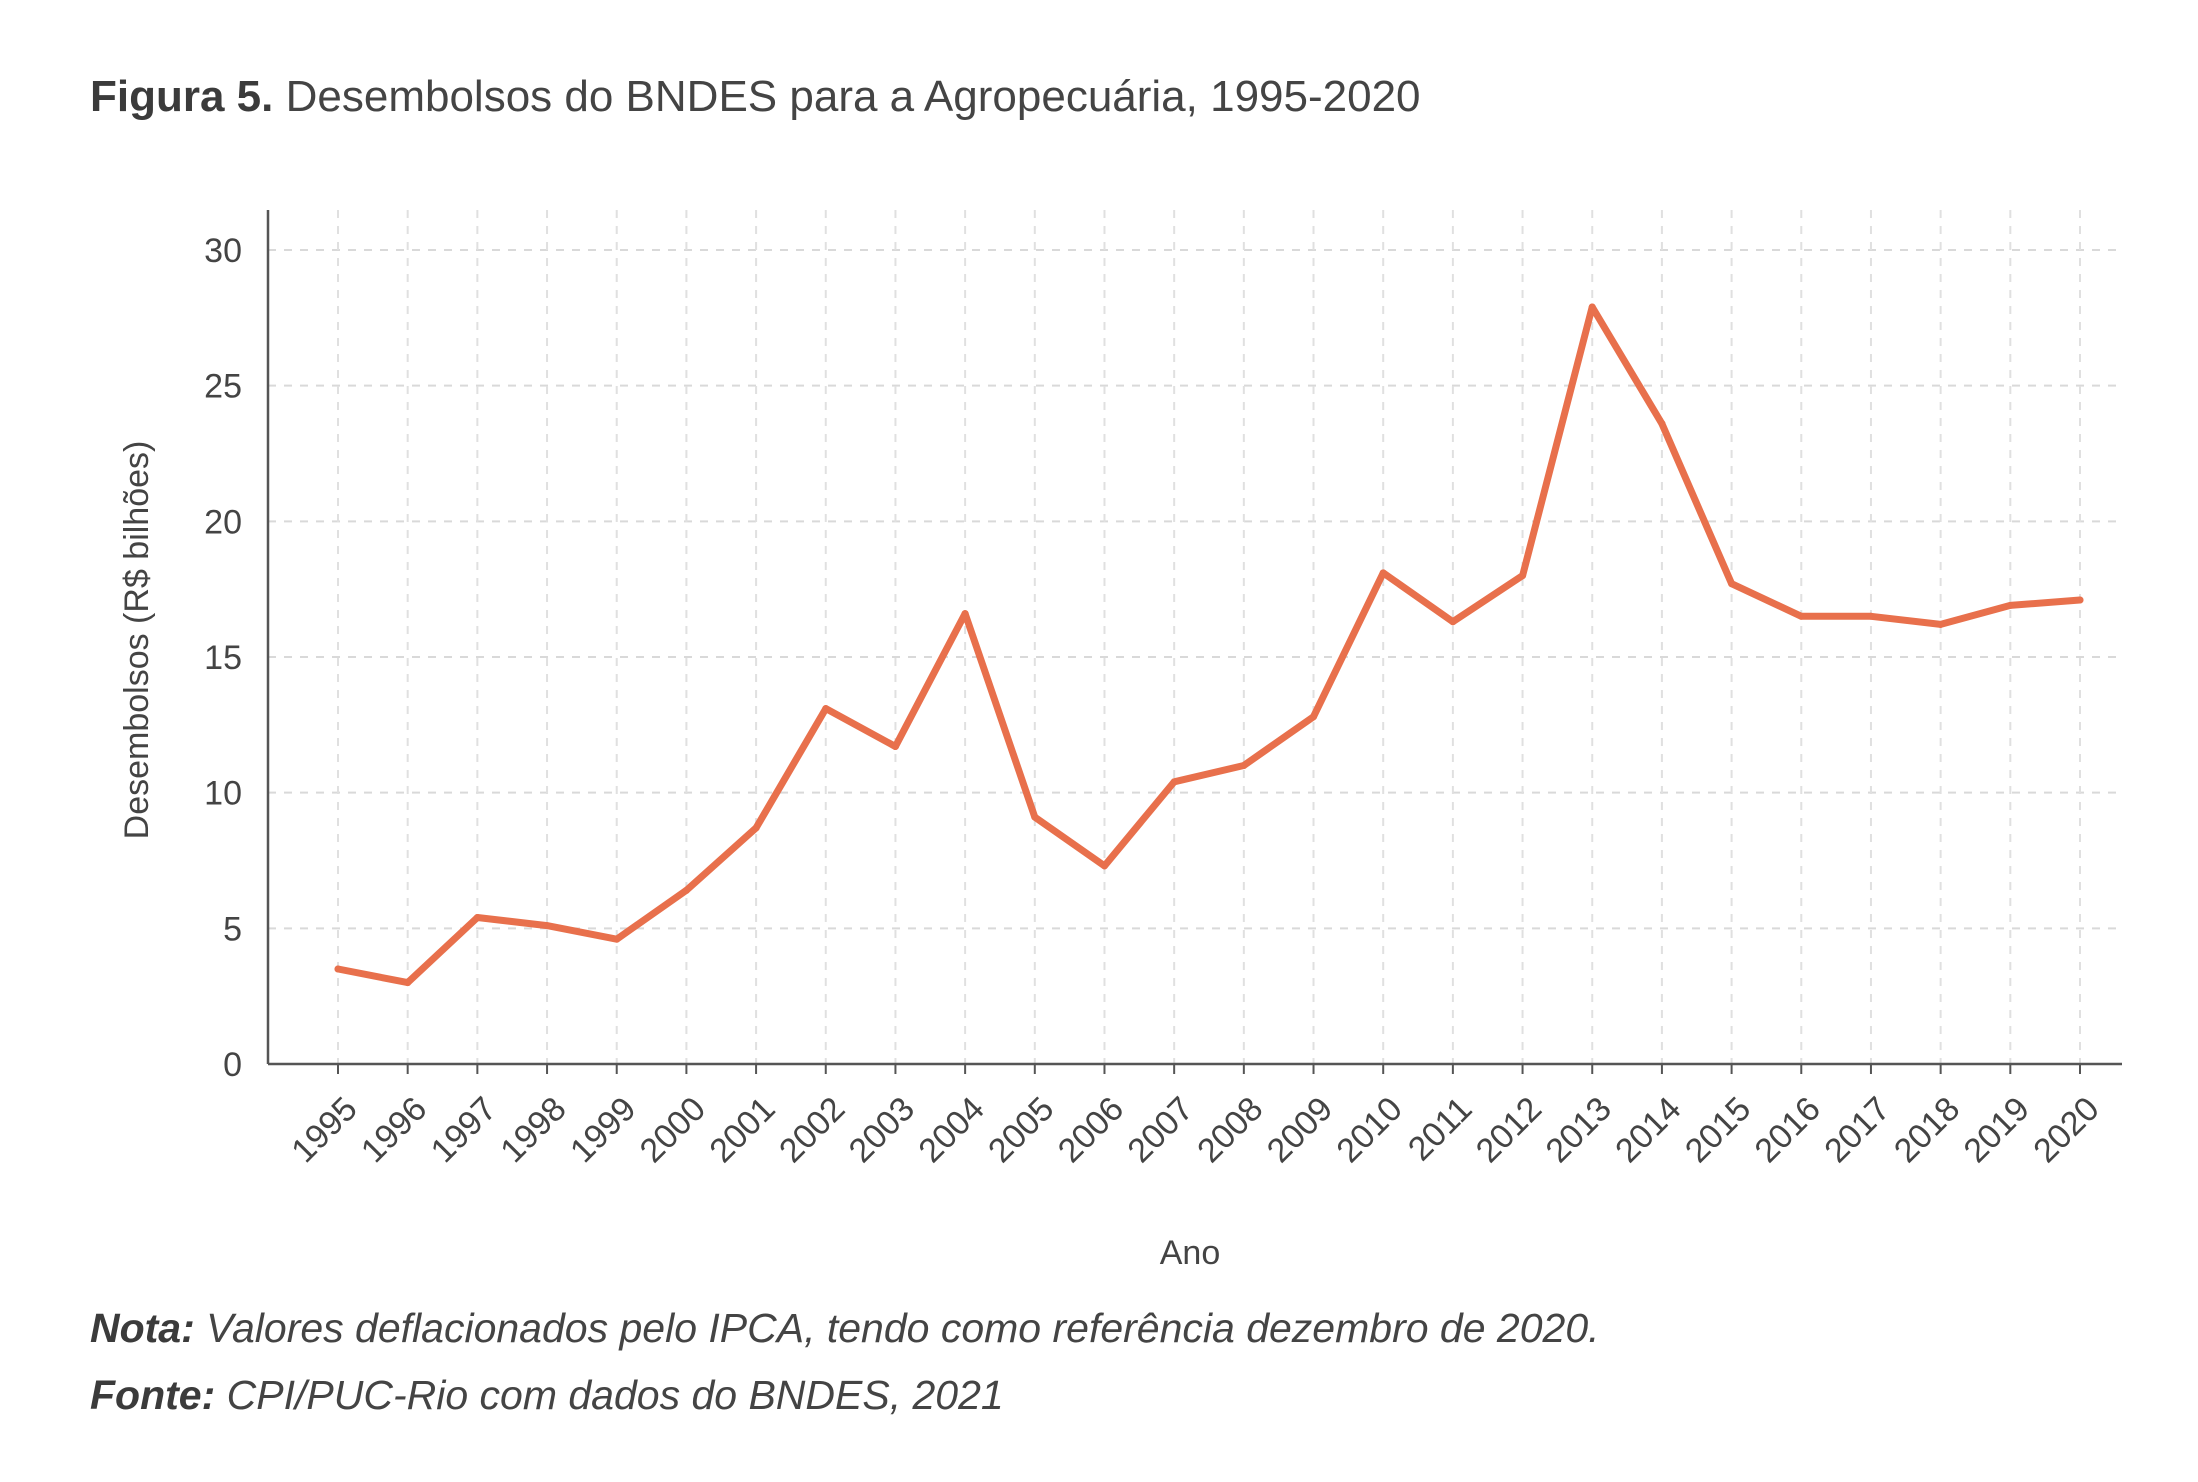 This screenshot has width=2198, height=1482. Describe the element at coordinates (1718, 1130) in the screenshot. I see `x-tick-label: 2015` at that location.